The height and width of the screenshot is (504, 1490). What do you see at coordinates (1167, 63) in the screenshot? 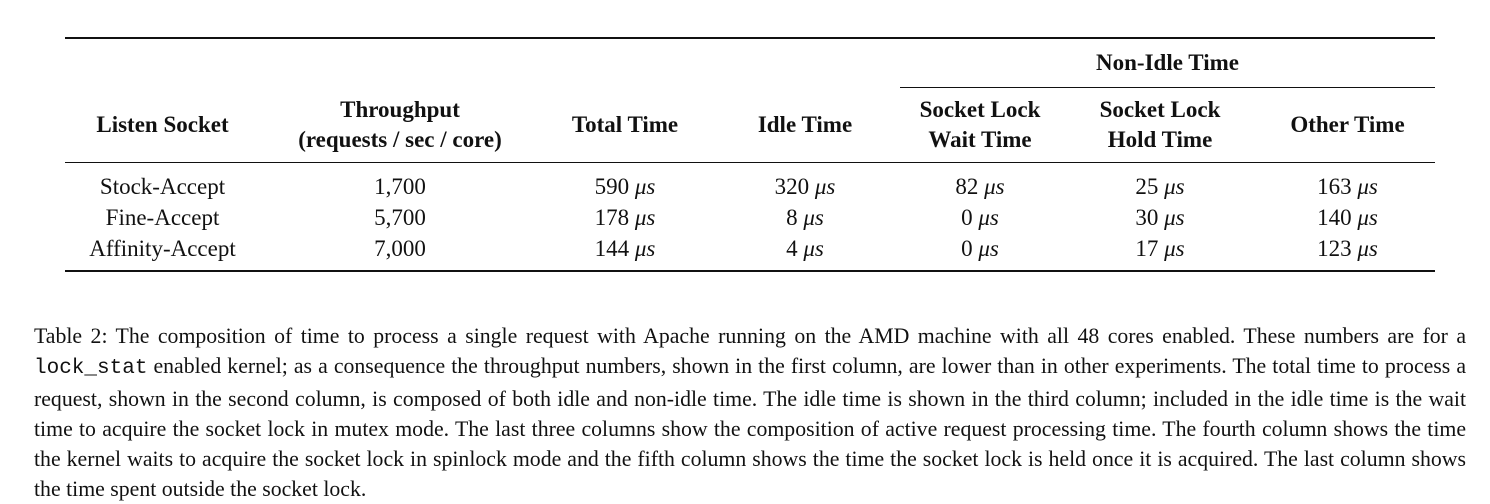
I see `group-header-non-idle: Non-Idle Time` at bounding box center [1167, 63].